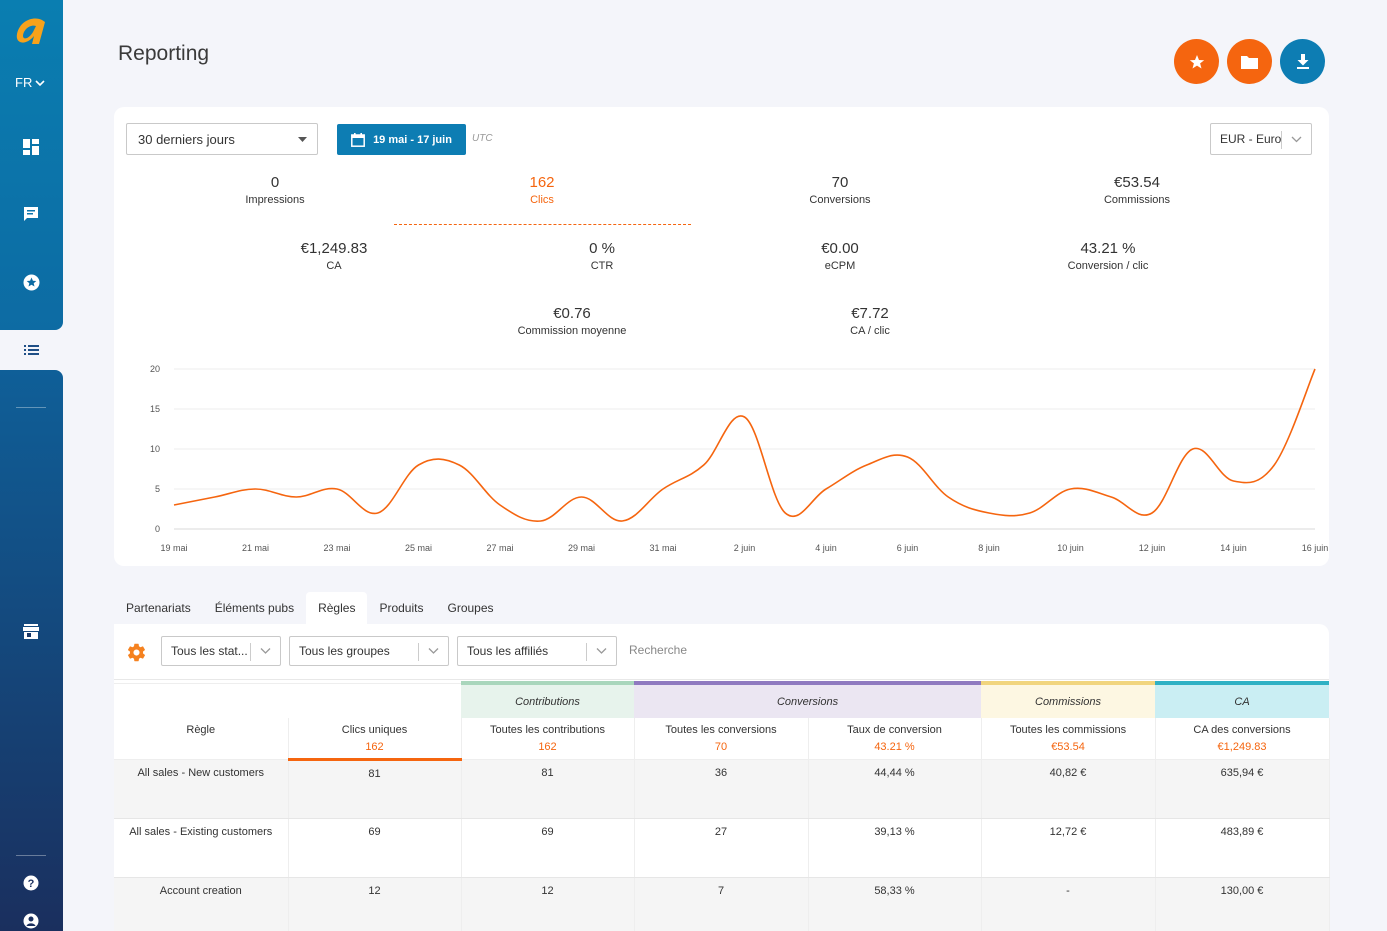  I want to click on column-header-ca-conversions: CA des conversions €1,249.83, so click(1242, 739).